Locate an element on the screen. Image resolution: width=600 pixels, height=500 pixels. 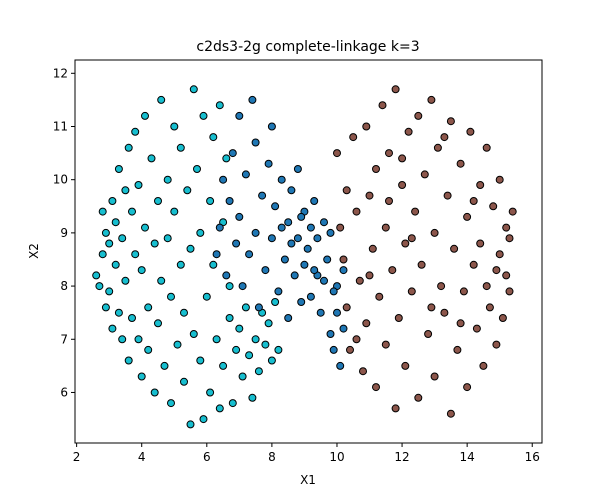
x-axis-label: X1 is located at coordinates (308, 480).